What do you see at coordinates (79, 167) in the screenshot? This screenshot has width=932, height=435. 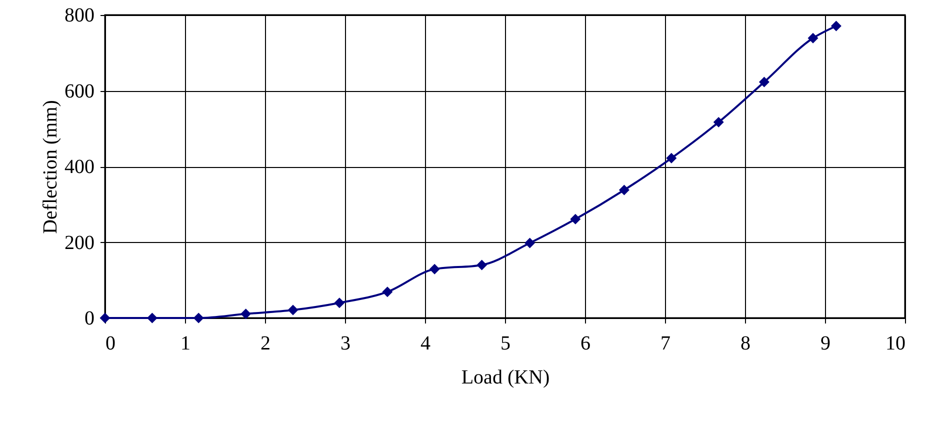 I see `y-tick-label: 400` at bounding box center [79, 167].